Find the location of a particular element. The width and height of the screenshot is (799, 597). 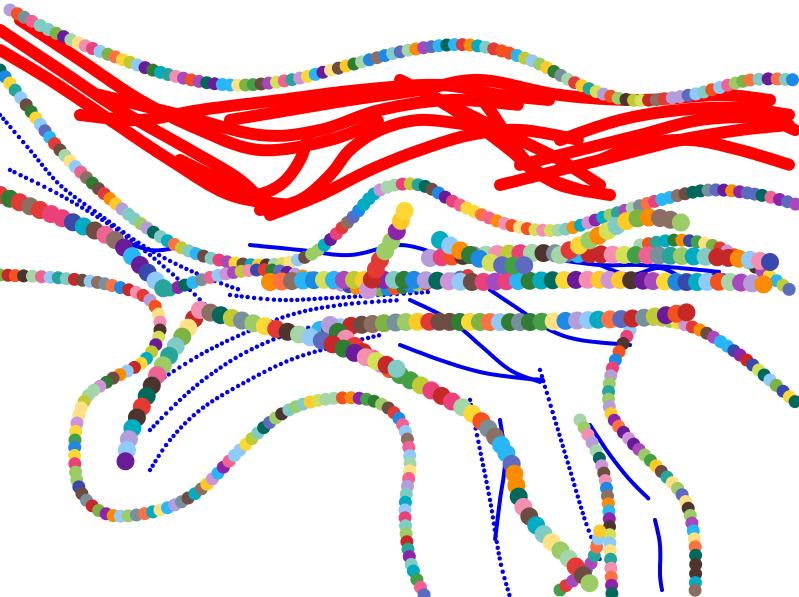

red-stroke is located at coordinates (694, 152).